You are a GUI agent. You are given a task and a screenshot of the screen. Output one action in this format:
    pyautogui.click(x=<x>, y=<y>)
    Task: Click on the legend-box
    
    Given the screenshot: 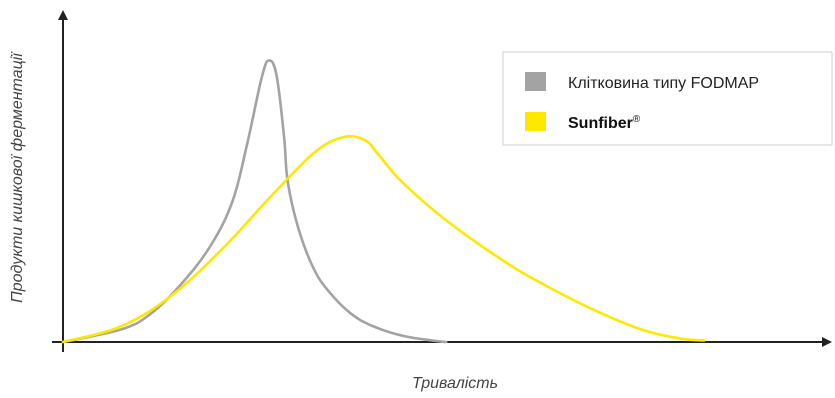 What is the action you would take?
    pyautogui.click(x=667, y=98)
    